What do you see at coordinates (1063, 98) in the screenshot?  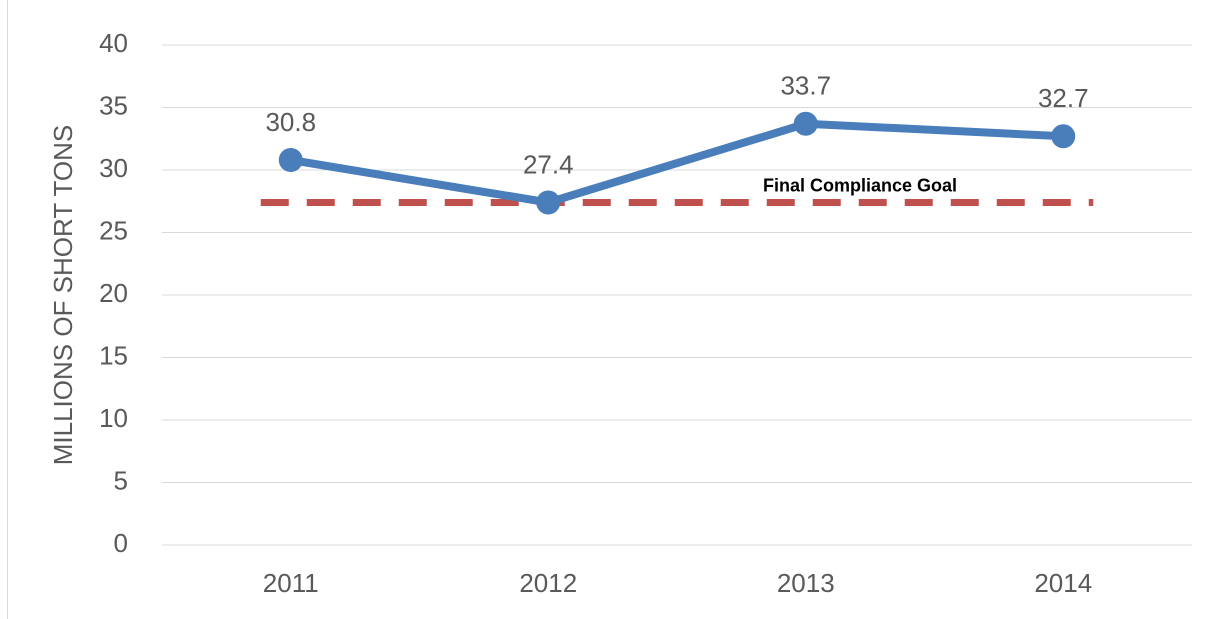 I see `data-label: 32.7` at bounding box center [1063, 98].